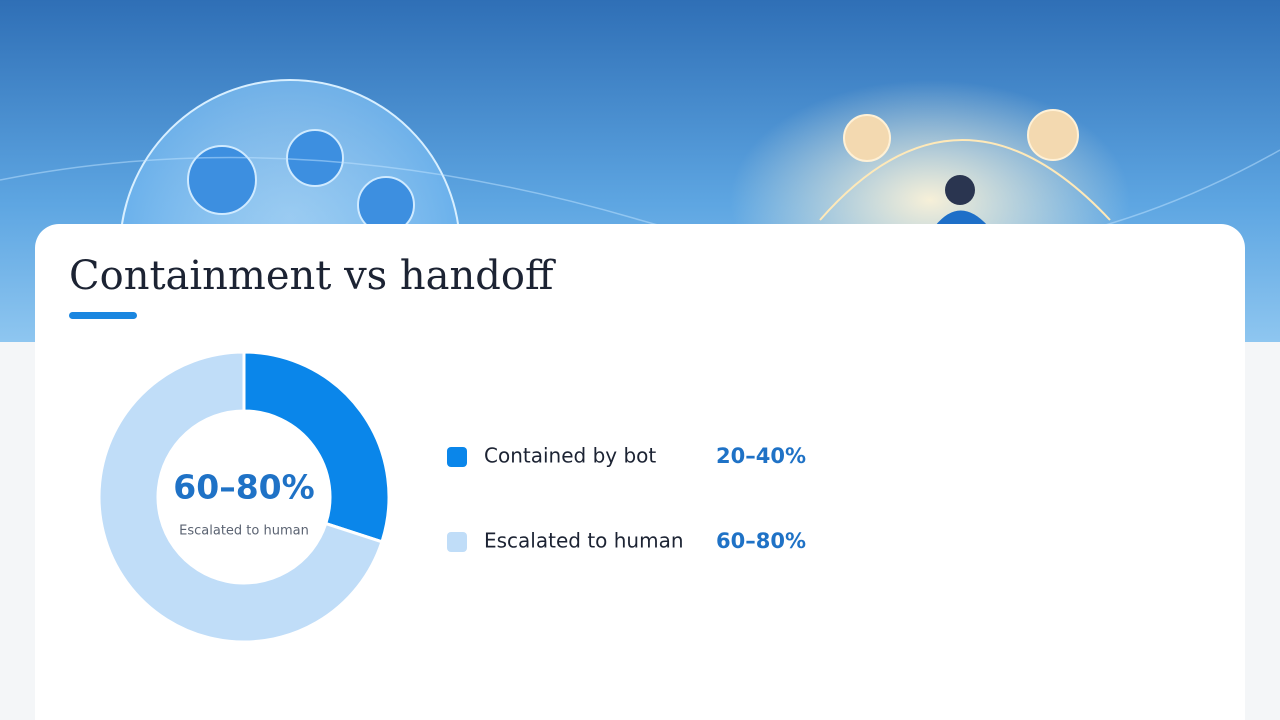 The width and height of the screenshot is (1280, 720). I want to click on center-label: Escalated to human, so click(244, 531).